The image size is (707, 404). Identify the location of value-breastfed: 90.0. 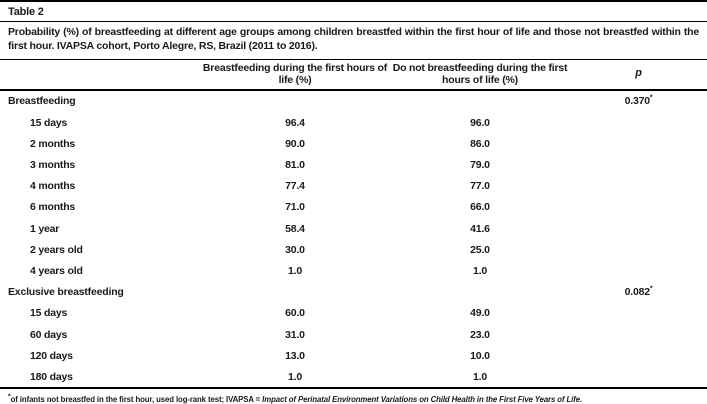
(295, 143).